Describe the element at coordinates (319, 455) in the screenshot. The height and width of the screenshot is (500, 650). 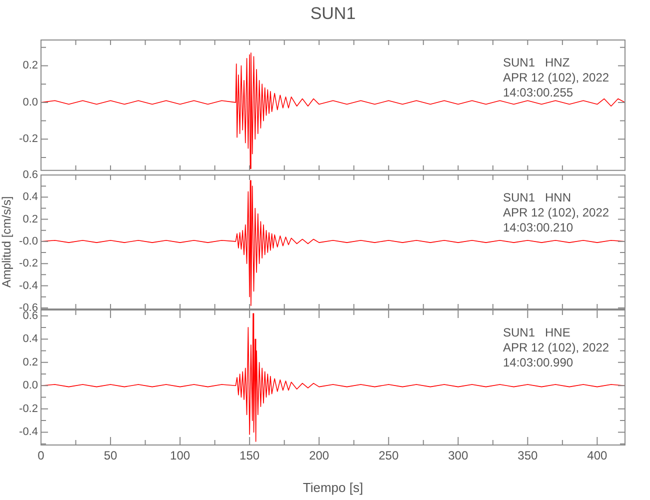
I see `x-tick-label: 200` at that location.